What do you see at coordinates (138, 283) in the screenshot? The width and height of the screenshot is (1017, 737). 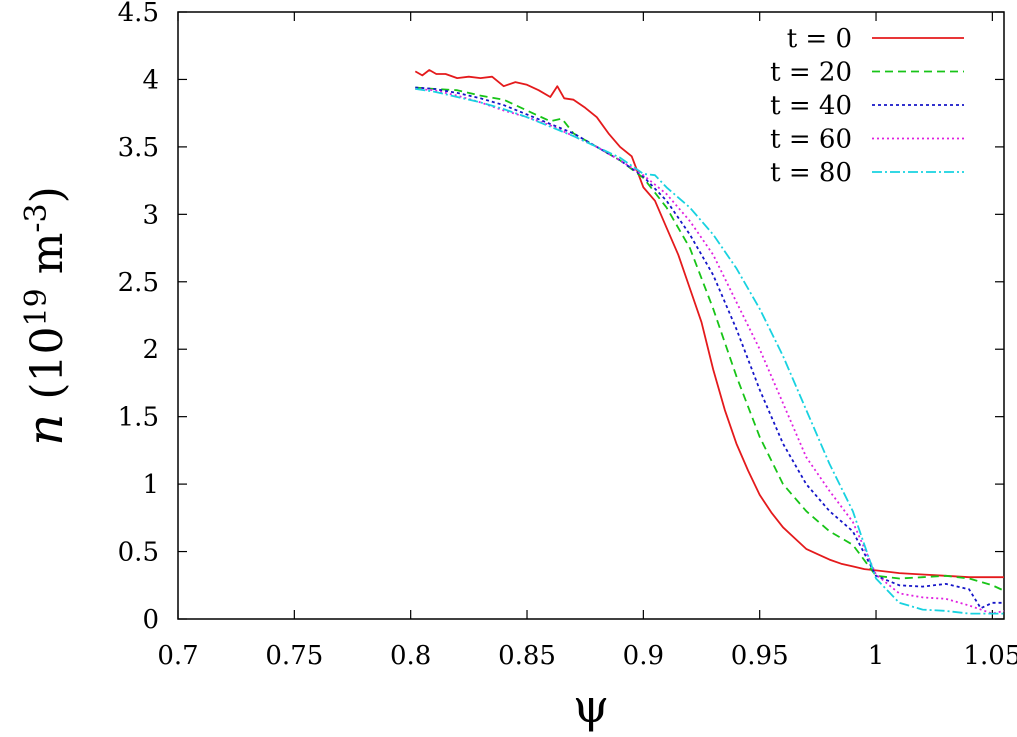 I see `y-tick-label: 2.5` at bounding box center [138, 283].